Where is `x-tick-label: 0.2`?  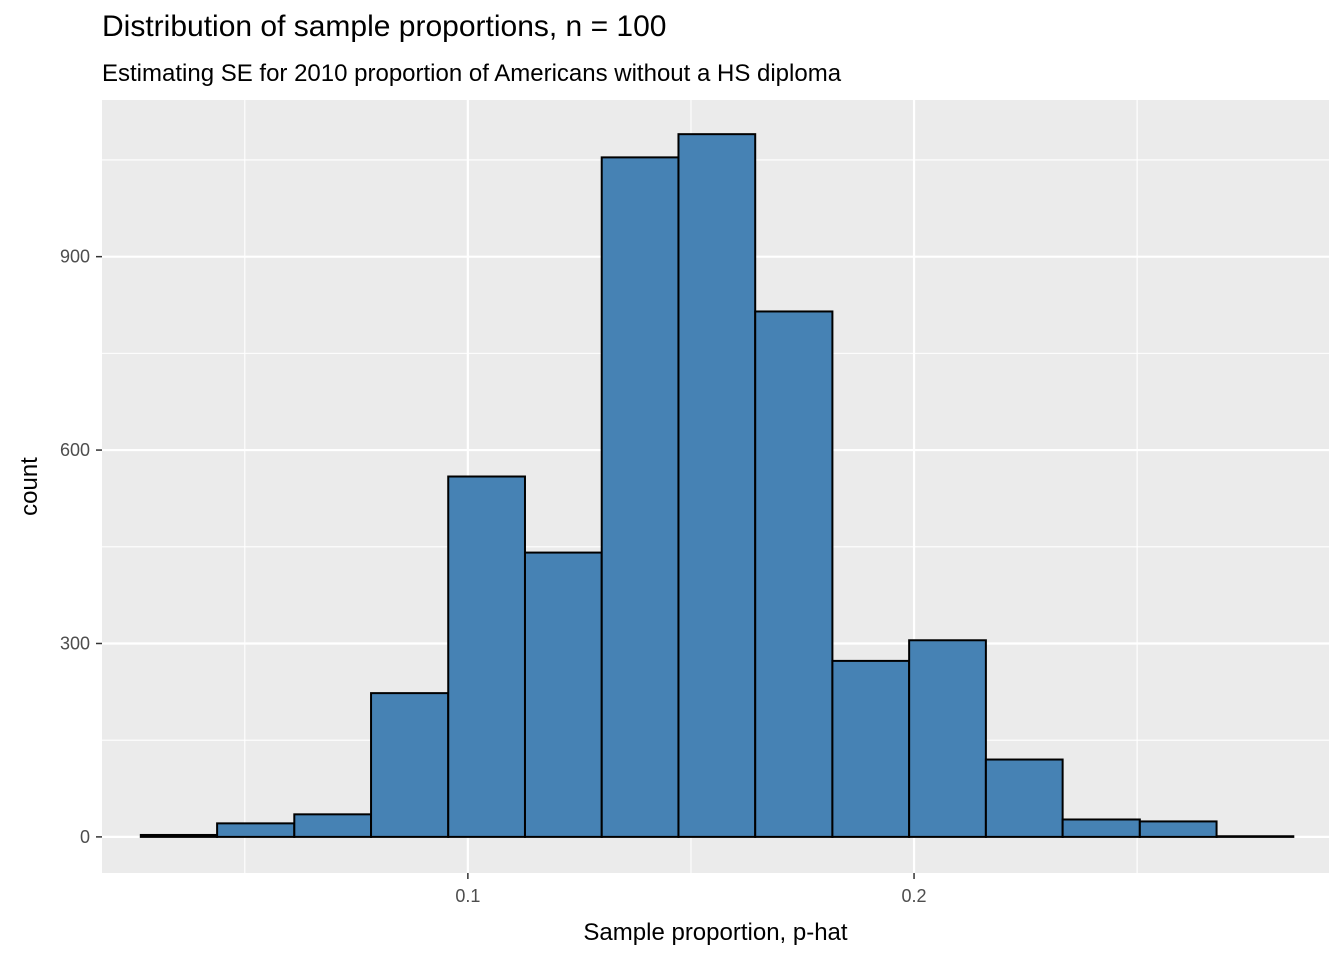
x-tick-label: 0.2 is located at coordinates (914, 896).